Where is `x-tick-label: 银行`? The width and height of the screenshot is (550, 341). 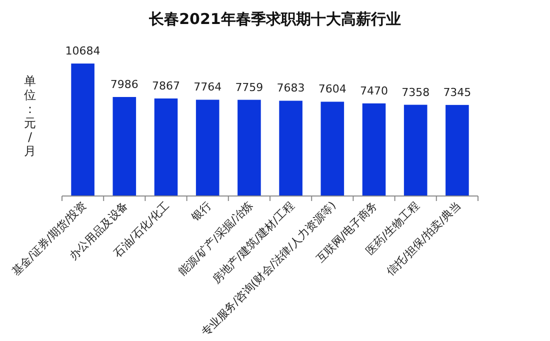
x-tick-label: 银行 is located at coordinates (201, 211).